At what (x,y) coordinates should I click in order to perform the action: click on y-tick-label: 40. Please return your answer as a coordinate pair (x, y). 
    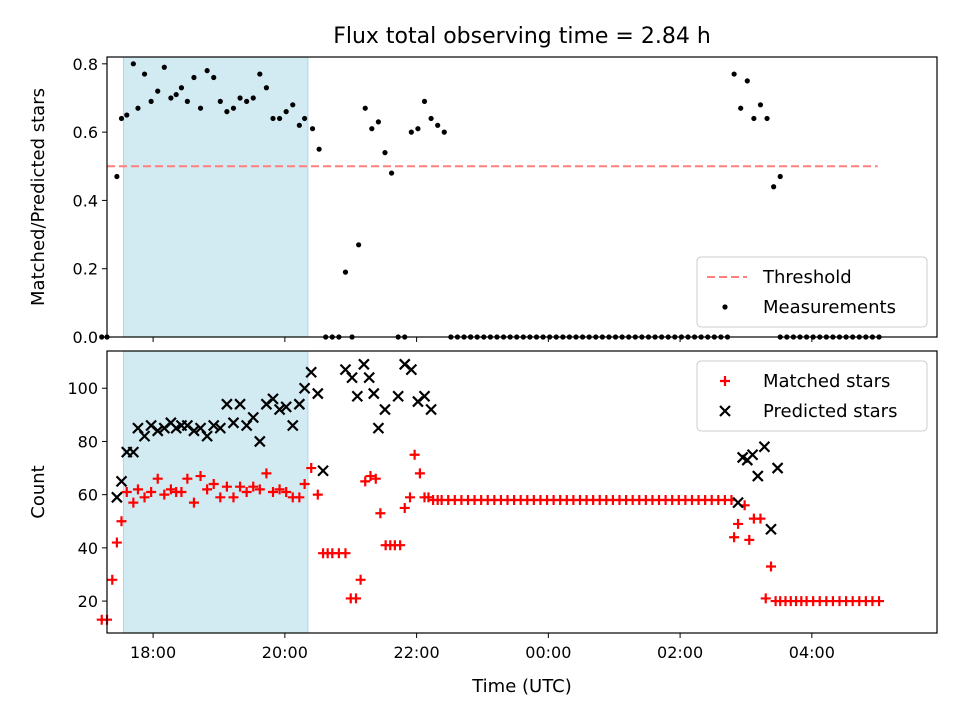
    Looking at the image, I should click on (88, 548).